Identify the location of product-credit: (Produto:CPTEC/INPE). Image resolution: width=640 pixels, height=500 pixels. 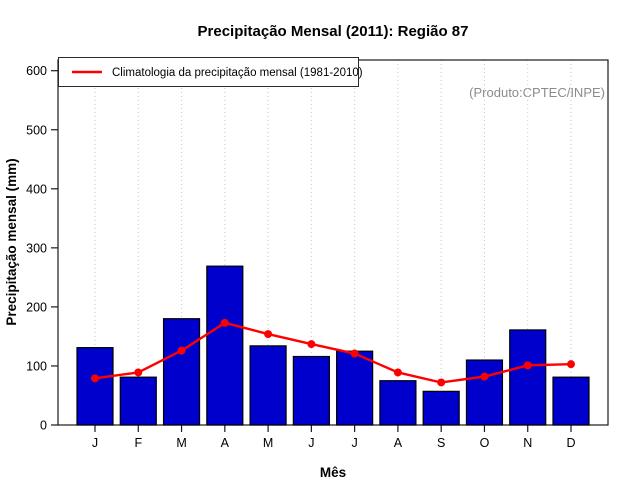
(537, 92).